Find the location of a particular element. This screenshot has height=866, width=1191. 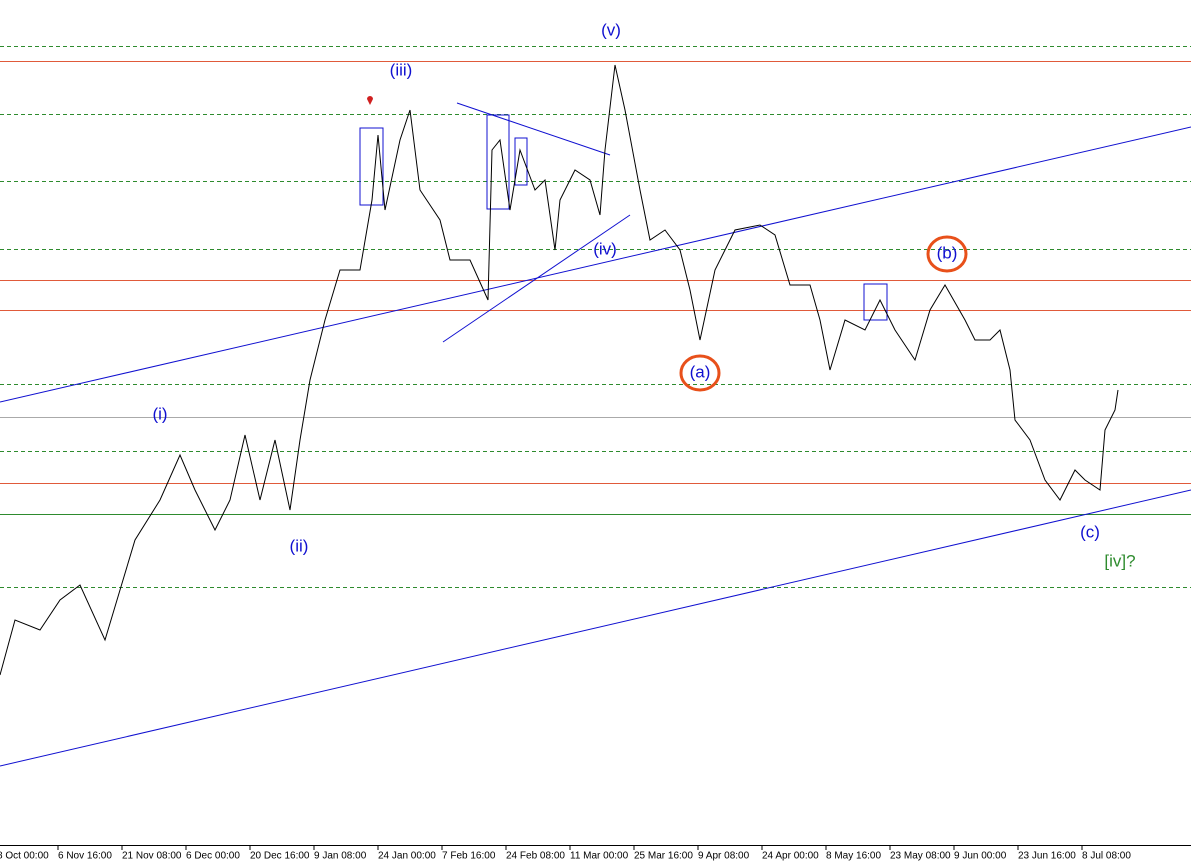

wave-label: (ii) is located at coordinates (299, 545).